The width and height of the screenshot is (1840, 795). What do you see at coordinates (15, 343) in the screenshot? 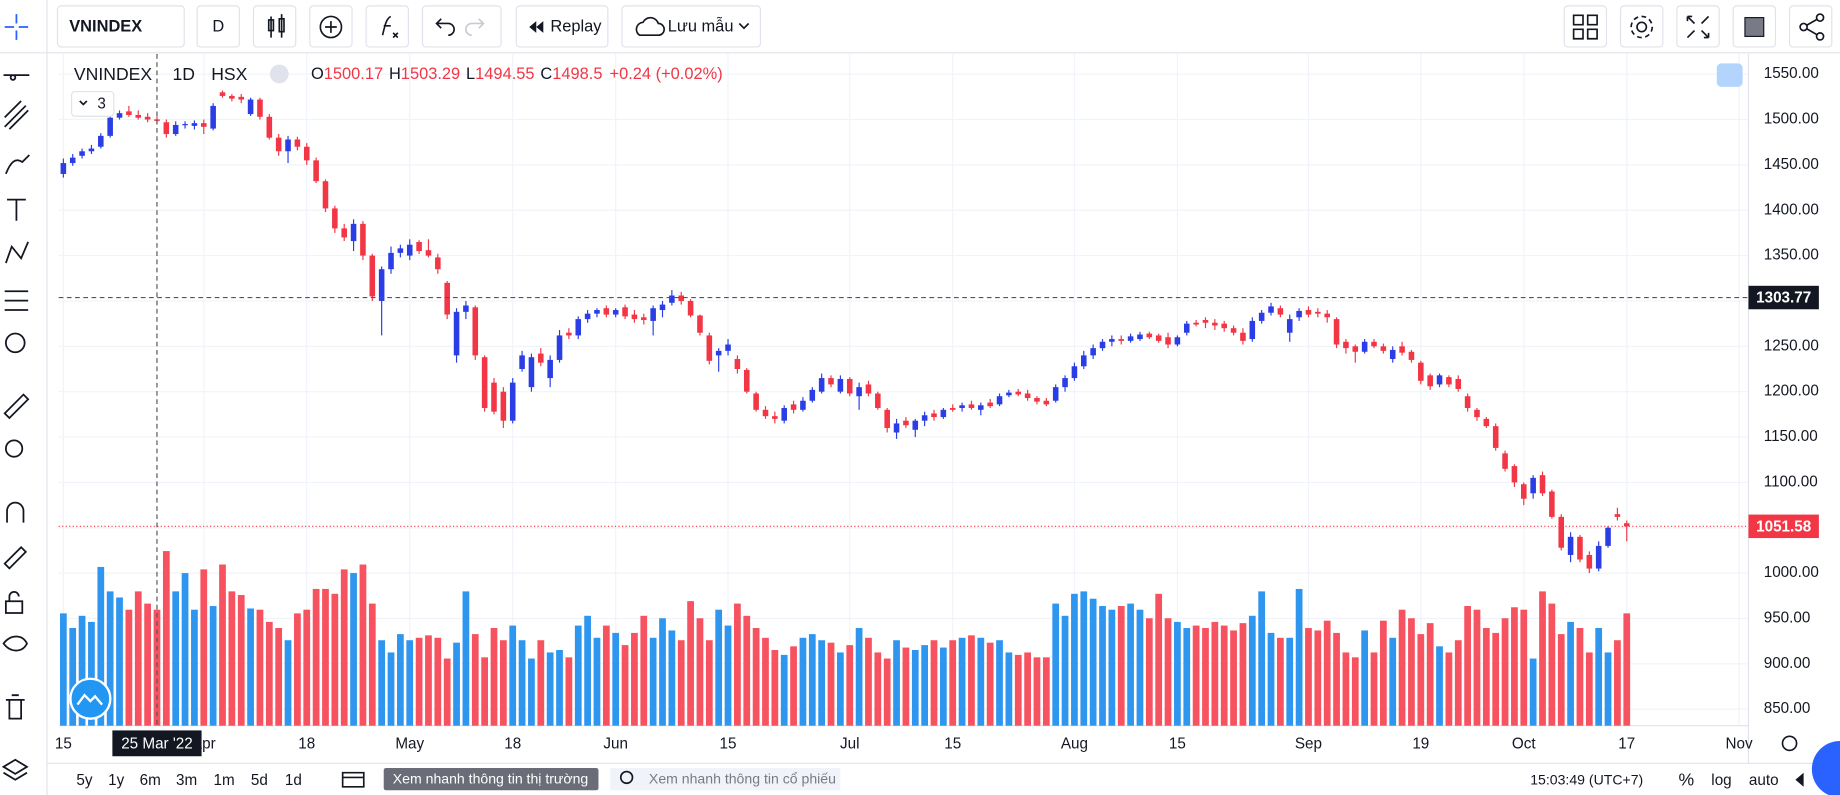
I see `emoji-tool` at bounding box center [15, 343].